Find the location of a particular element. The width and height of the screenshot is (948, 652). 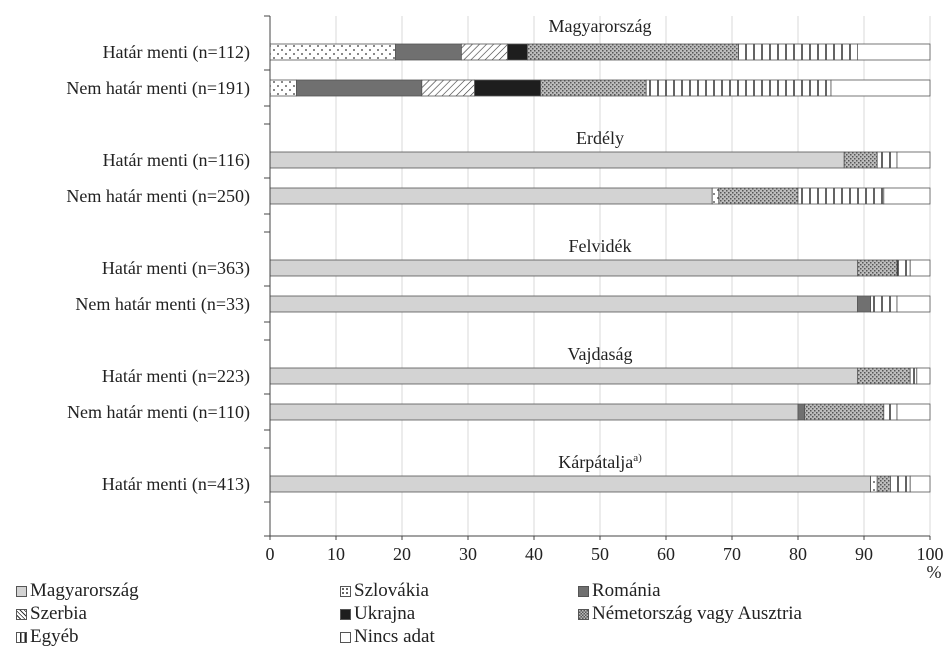

x-unit-label: % is located at coordinates (934, 571).